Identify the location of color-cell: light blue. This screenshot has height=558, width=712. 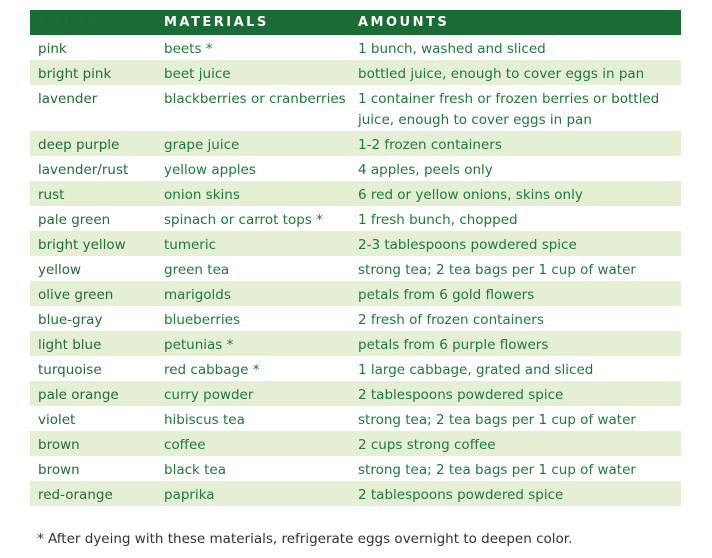
(70, 345).